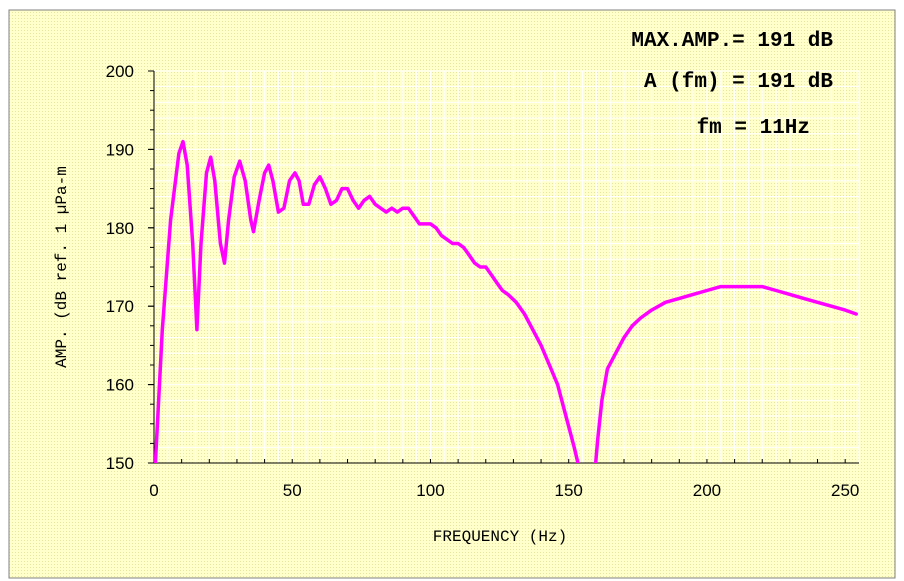  Describe the element at coordinates (120, 306) in the screenshot. I see `y-tick-label: 170` at that location.